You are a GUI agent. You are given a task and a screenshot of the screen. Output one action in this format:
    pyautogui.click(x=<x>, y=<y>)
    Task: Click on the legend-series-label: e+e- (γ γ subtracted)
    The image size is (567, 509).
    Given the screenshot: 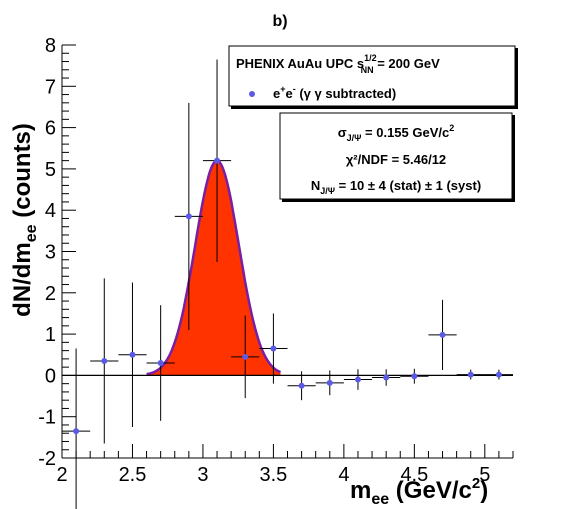 What is the action you would take?
    pyautogui.click(x=334, y=92)
    